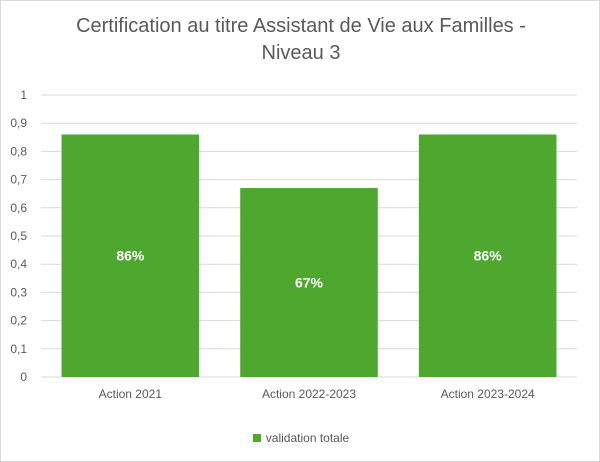 The height and width of the screenshot is (462, 600). I want to click on x-category-label: Action 2022-2023, so click(309, 394).